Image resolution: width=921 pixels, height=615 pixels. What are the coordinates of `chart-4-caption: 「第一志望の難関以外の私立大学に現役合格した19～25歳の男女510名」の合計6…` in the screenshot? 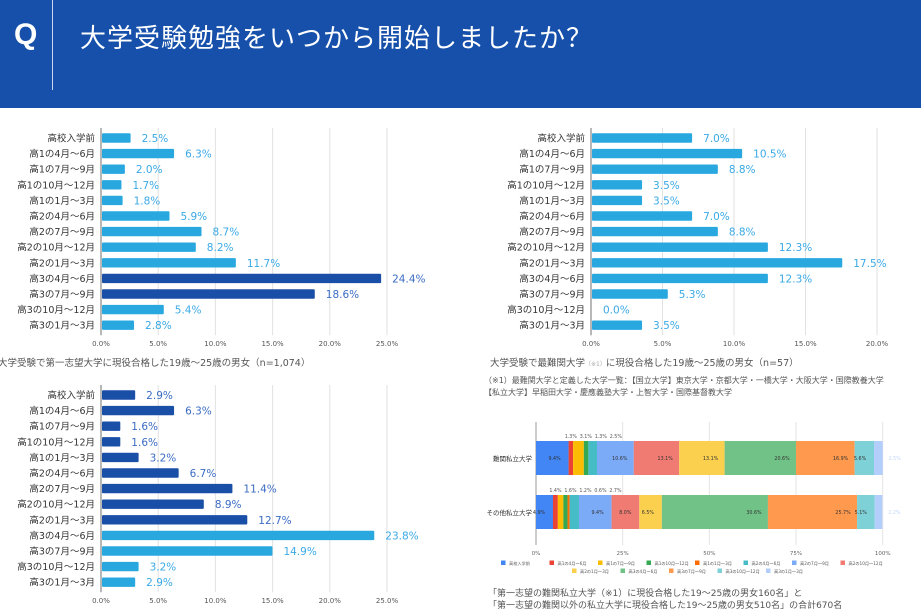 It's located at (665, 605).